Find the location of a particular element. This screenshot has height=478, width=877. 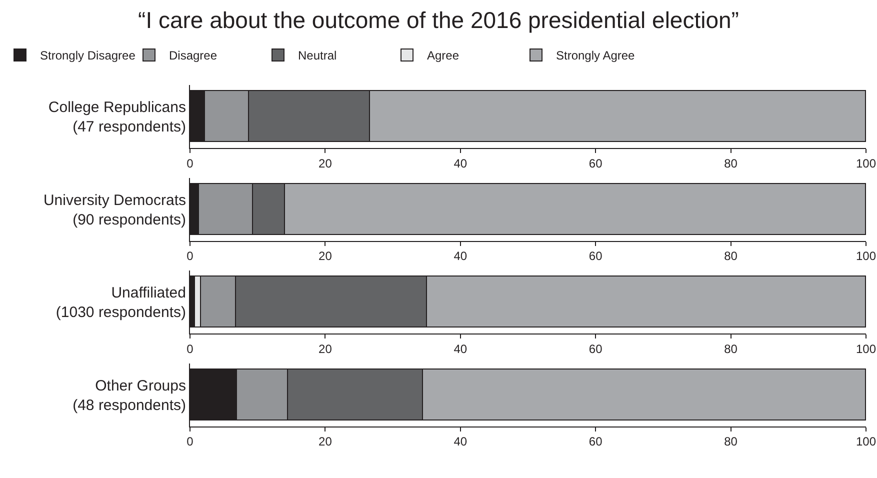

y-tick-label: Unaffiliated (1030 respondents) is located at coordinates (121, 303).